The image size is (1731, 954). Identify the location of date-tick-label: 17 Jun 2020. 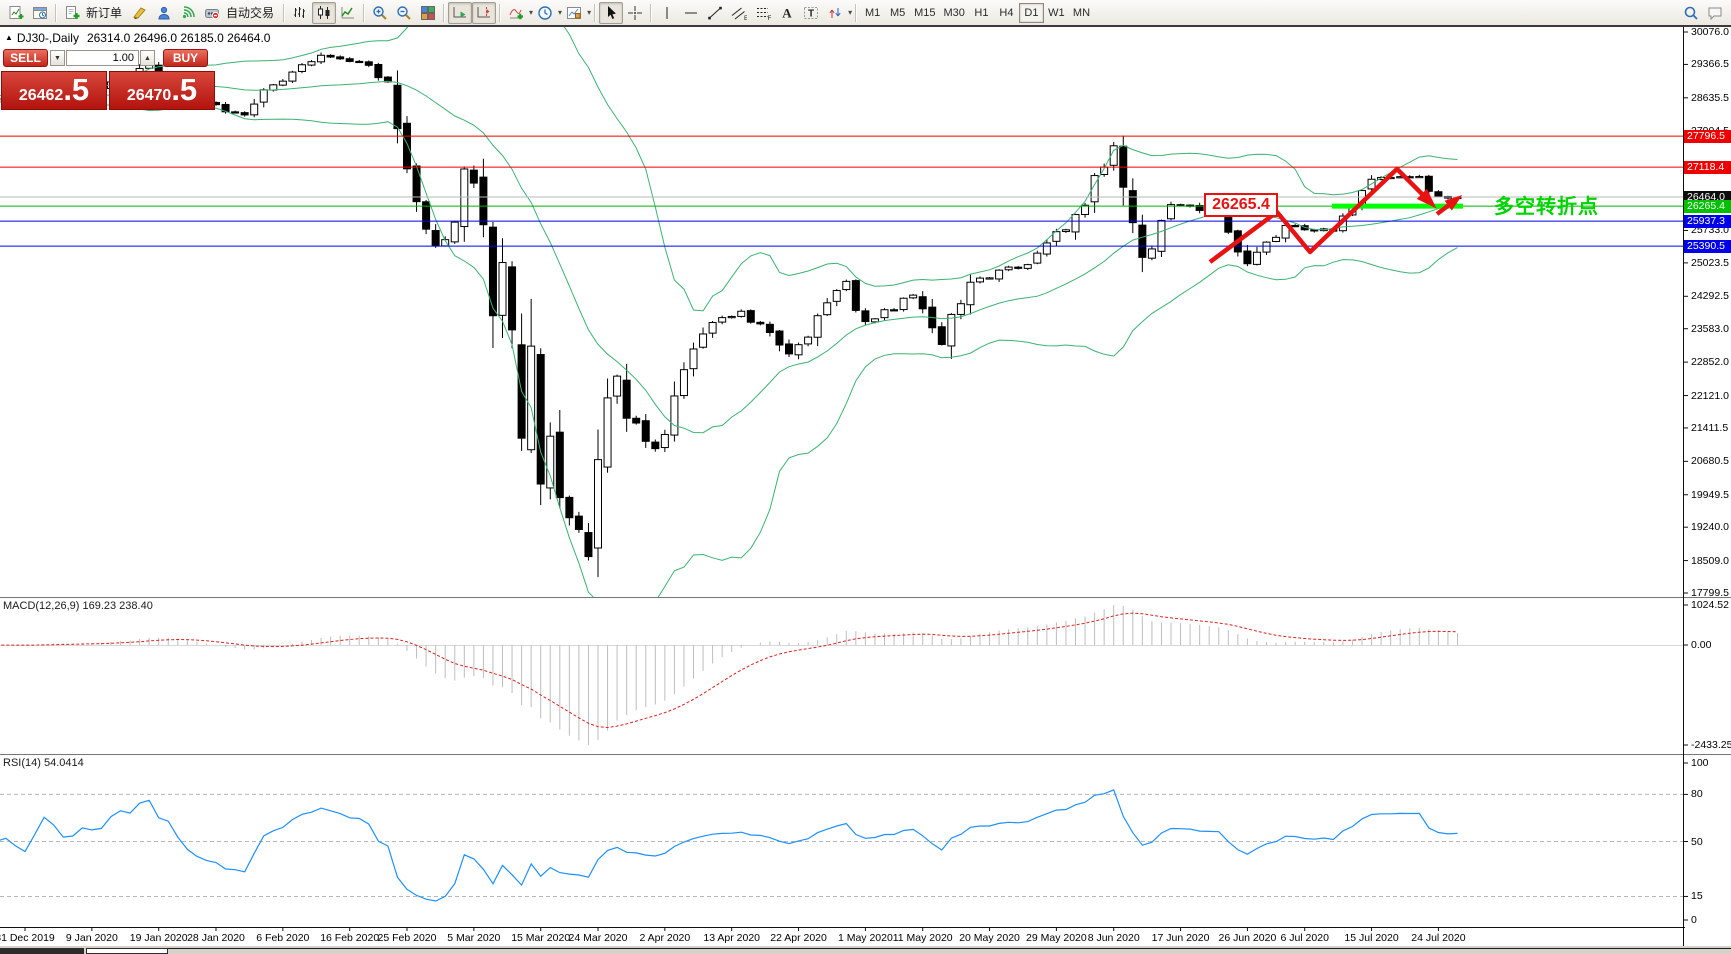
(1180, 938).